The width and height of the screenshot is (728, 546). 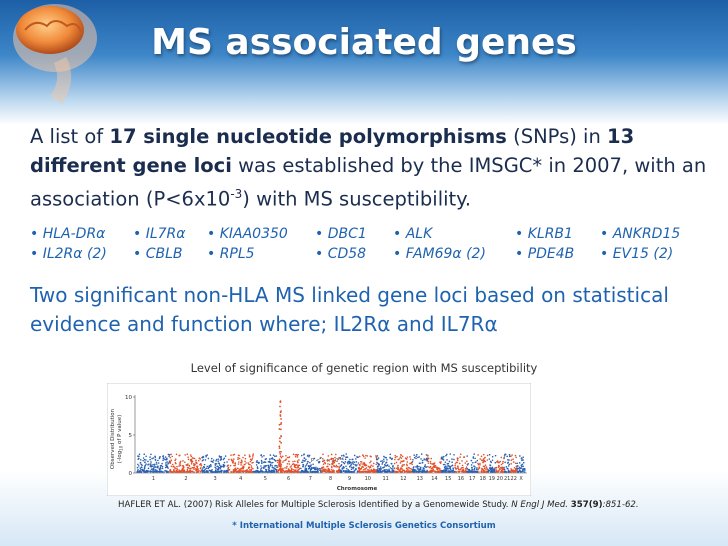 What do you see at coordinates (113, 438) in the screenshot?
I see `y-label-line: Observed Distribution` at bounding box center [113, 438].